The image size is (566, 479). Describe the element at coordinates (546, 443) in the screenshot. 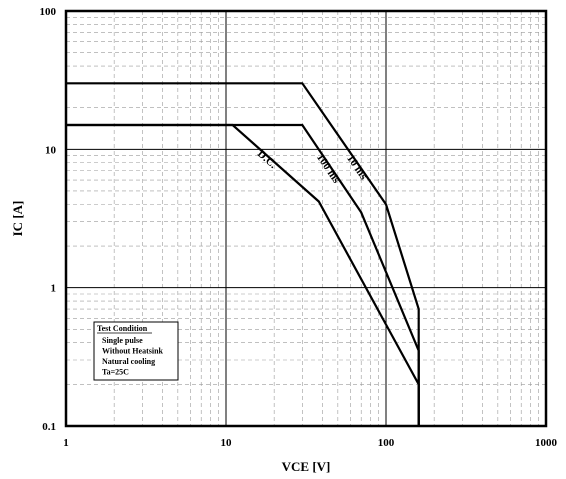

I see `x-tick-label: 1000` at that location.